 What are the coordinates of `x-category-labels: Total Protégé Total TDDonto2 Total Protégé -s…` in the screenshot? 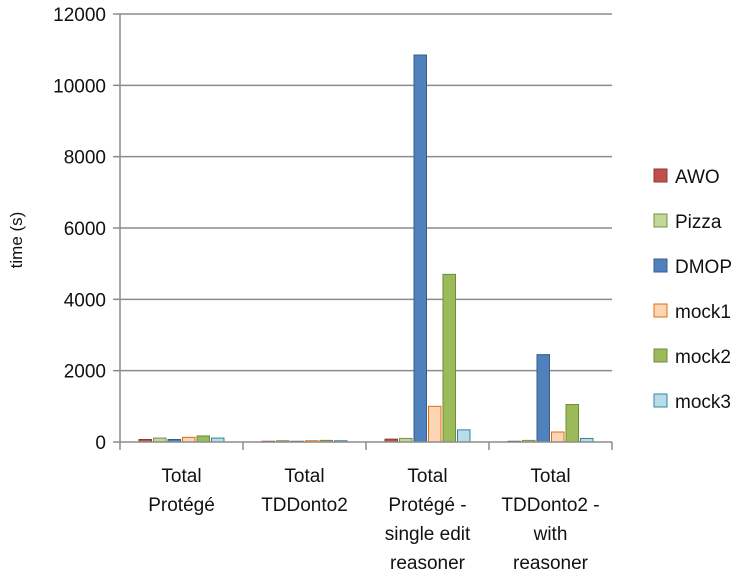 It's located at (373, 520).